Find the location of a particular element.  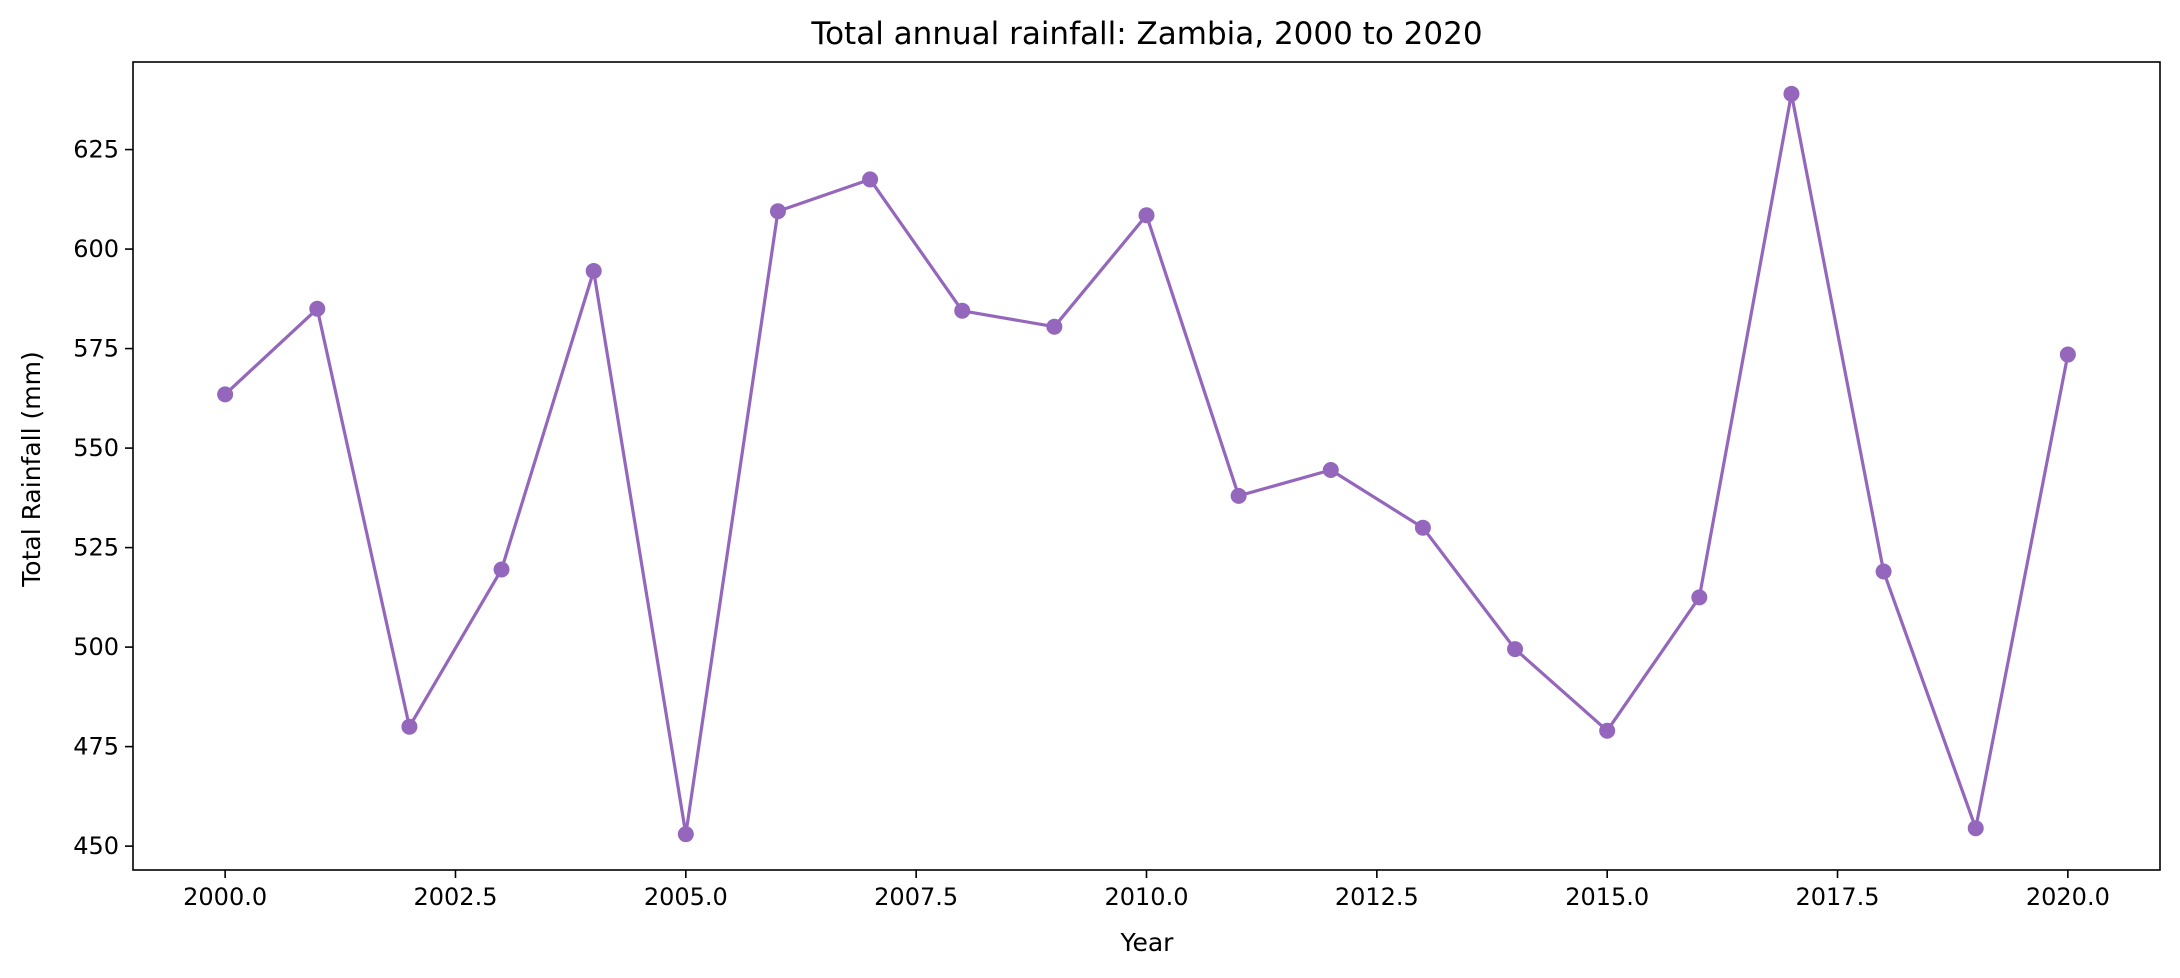

x-tick-label: 2000.0 is located at coordinates (225, 897).